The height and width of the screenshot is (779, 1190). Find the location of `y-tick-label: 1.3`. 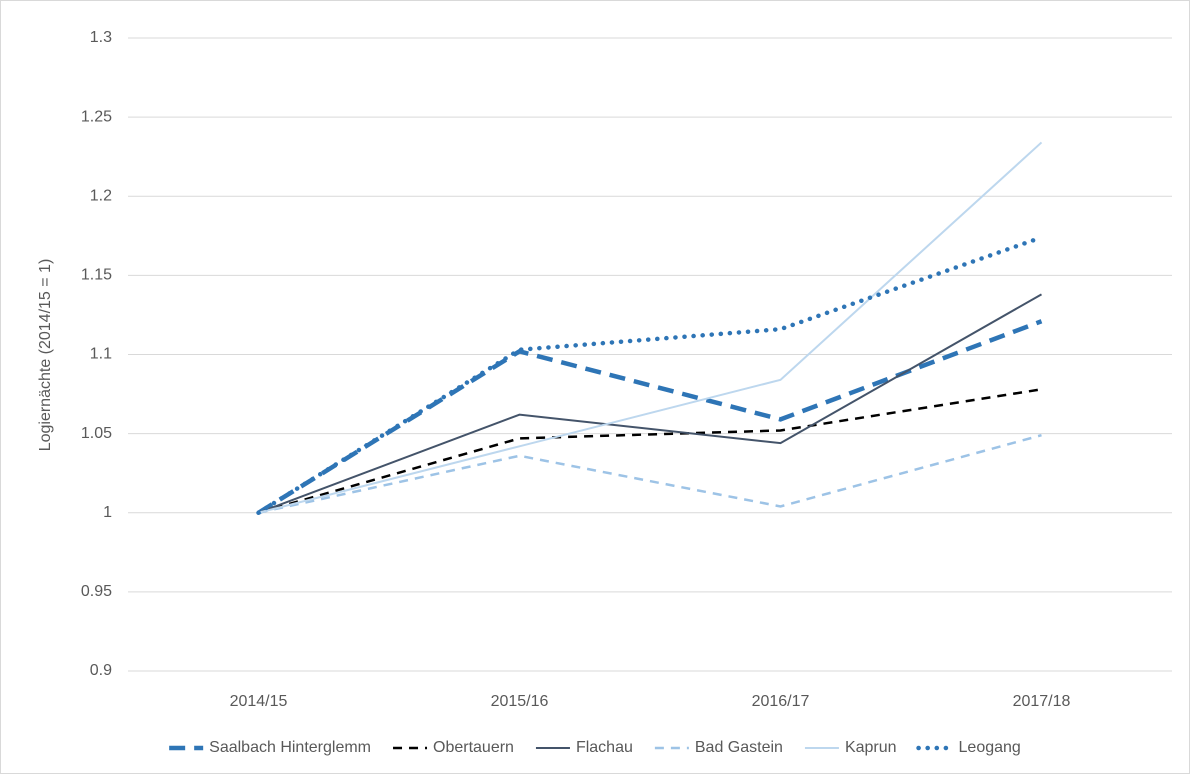

y-tick-label: 1.3 is located at coordinates (101, 37).